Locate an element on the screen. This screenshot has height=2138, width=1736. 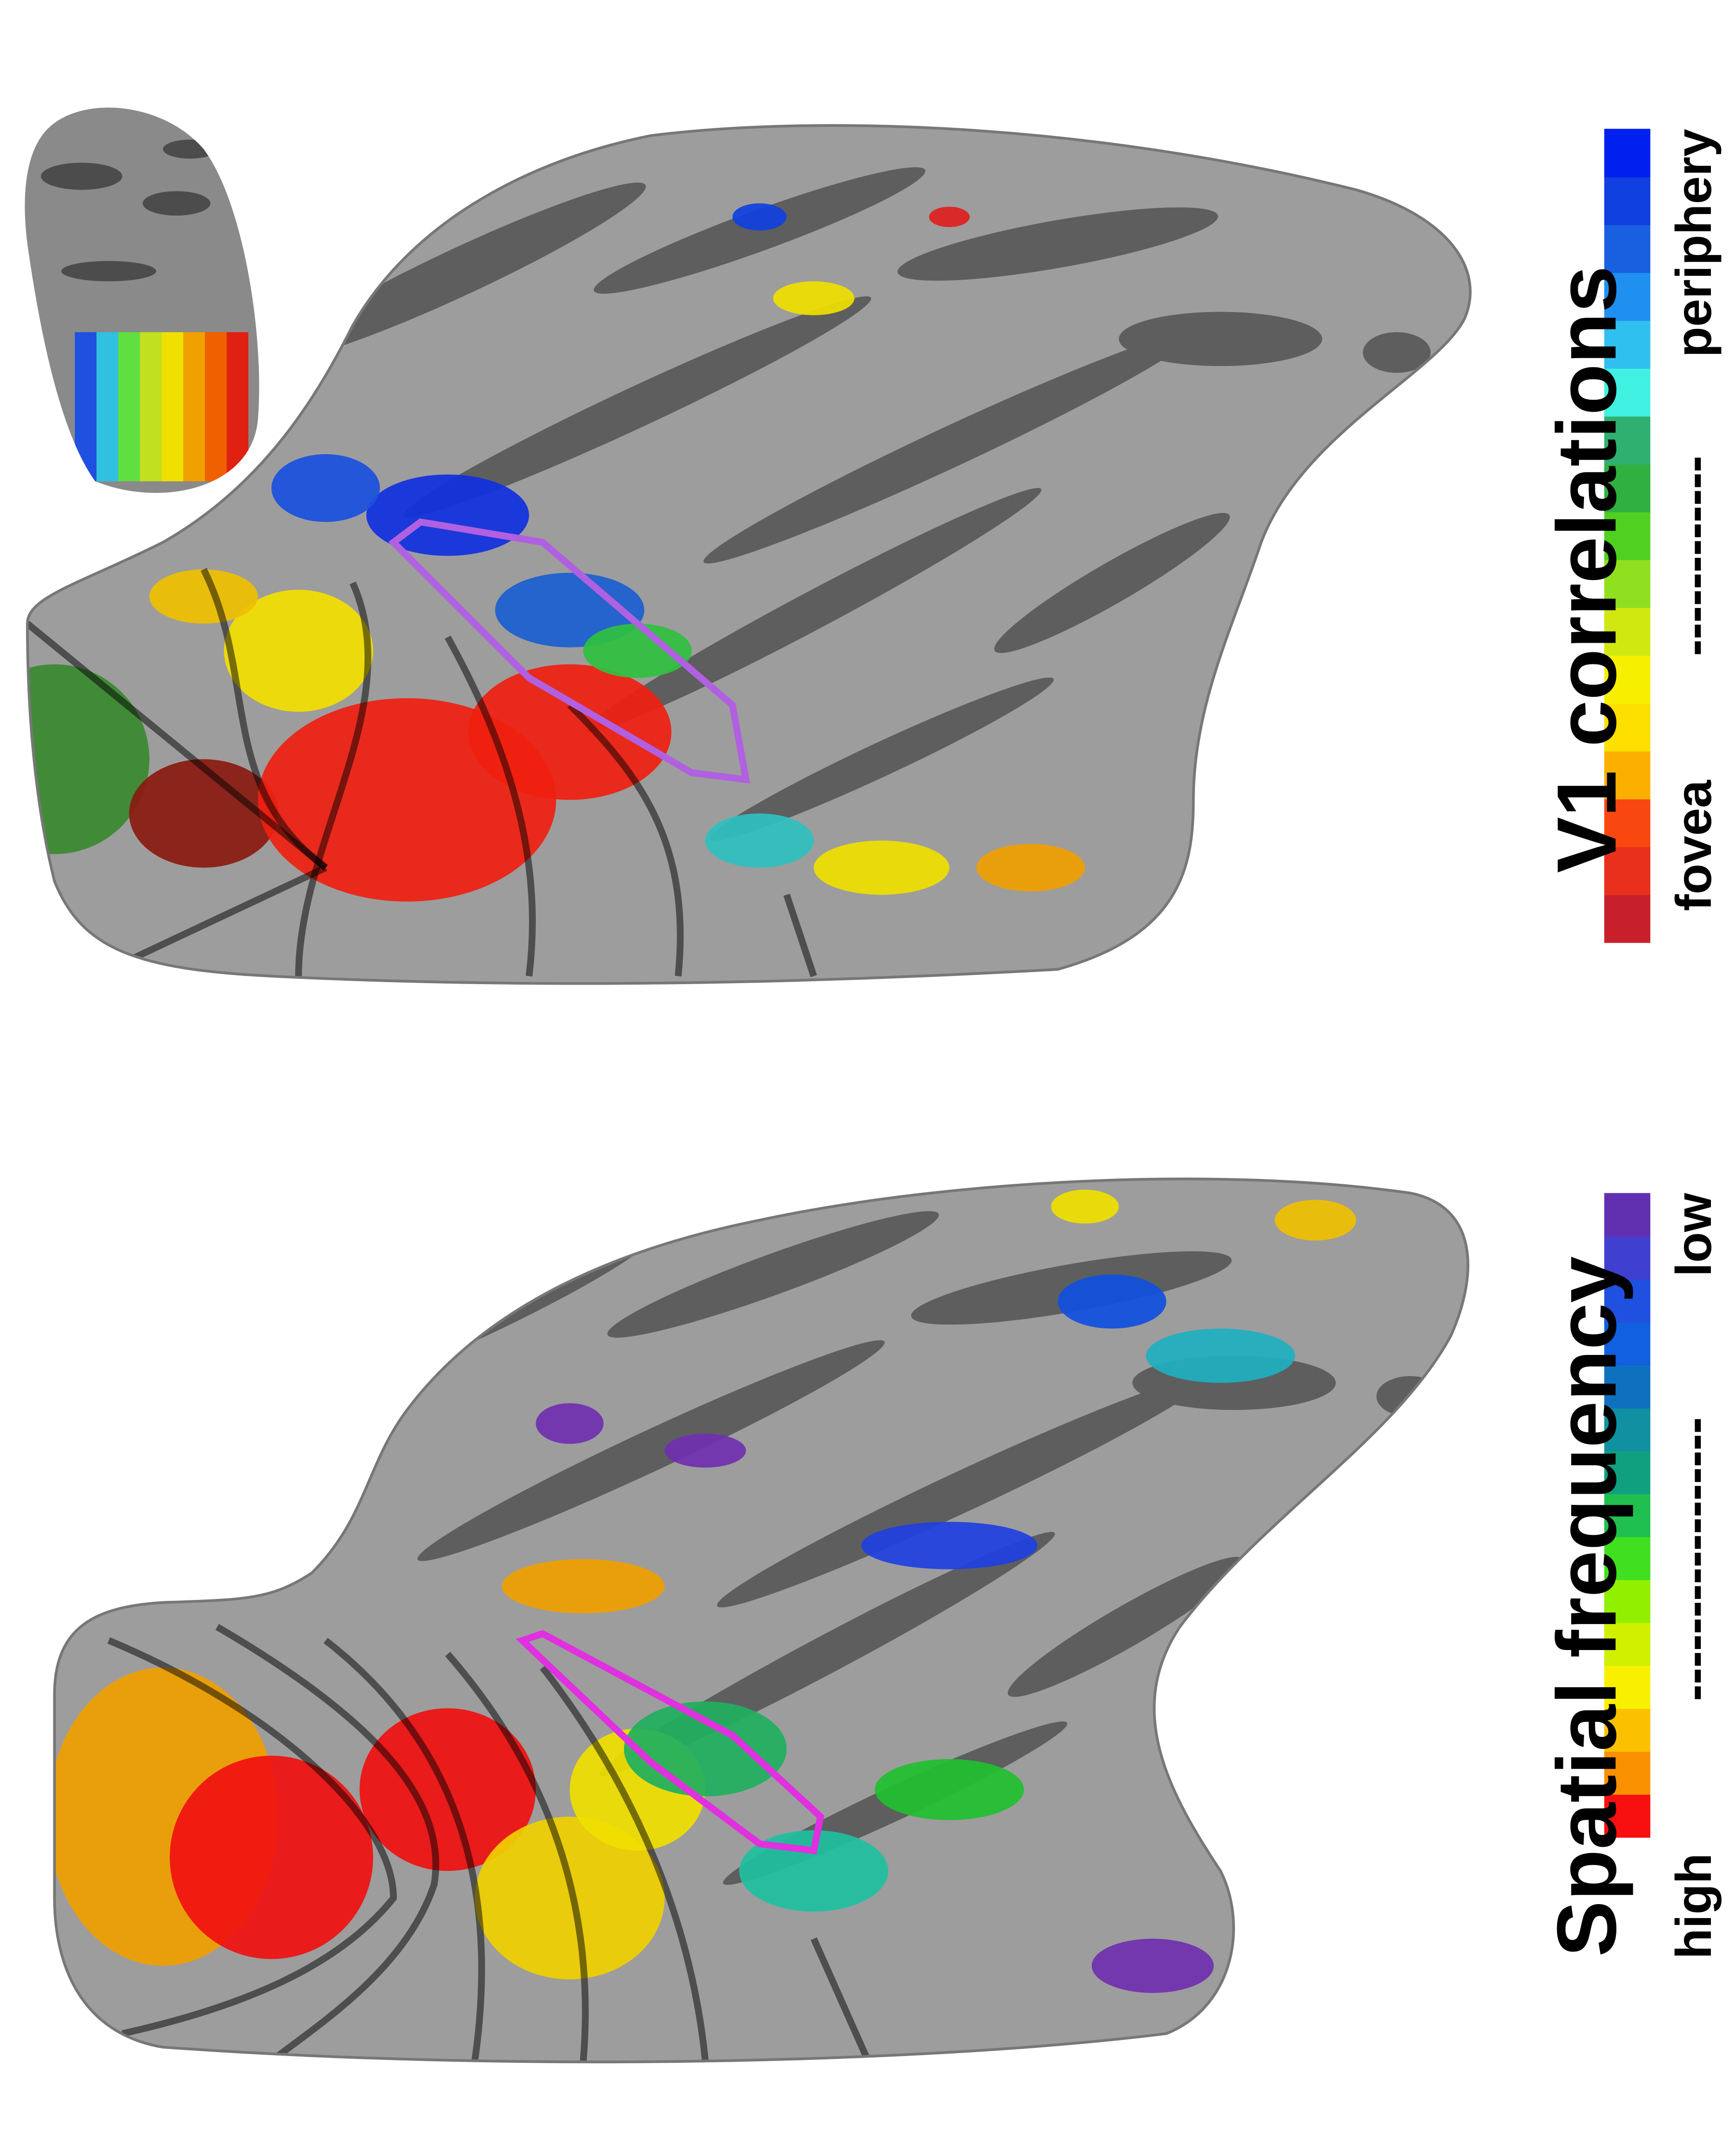
panel-title: Spatial frequency is located at coordinates (1586, 1606).